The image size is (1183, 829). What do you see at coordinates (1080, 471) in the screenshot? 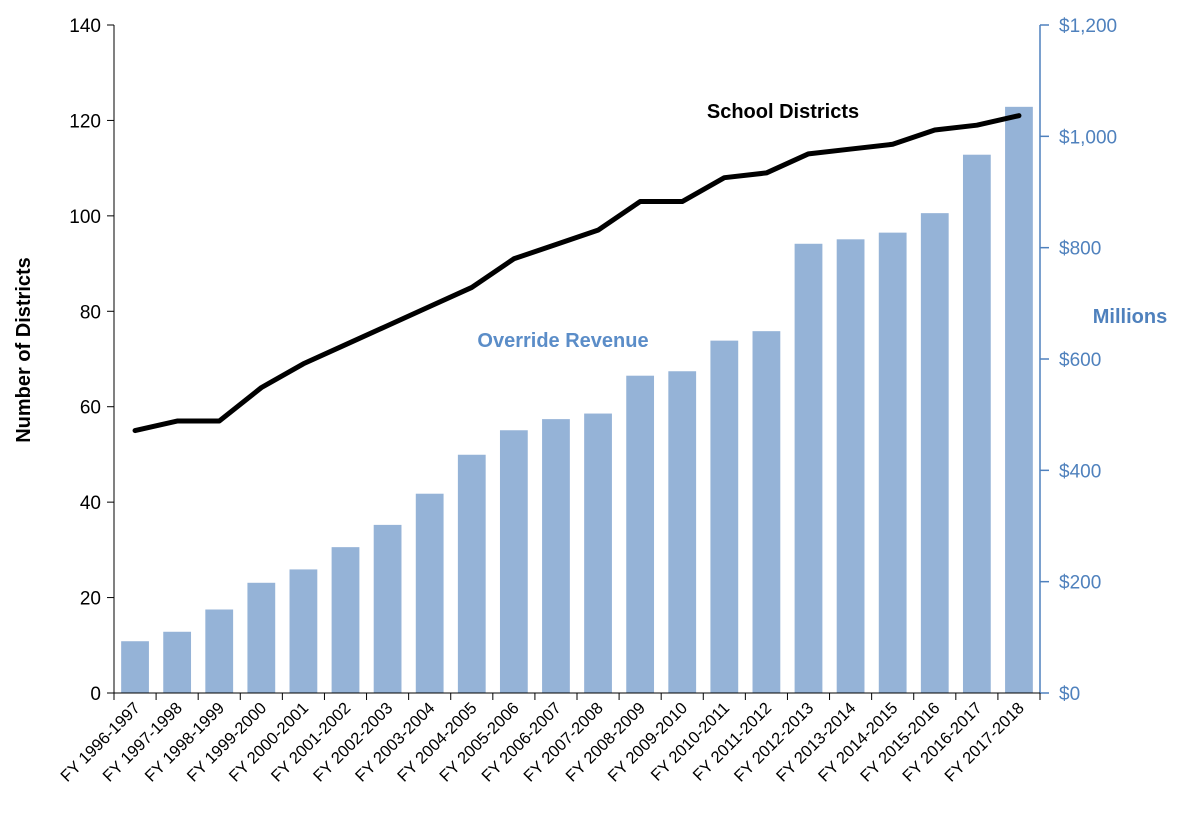
I see `right-tick-label: $400` at bounding box center [1080, 471].